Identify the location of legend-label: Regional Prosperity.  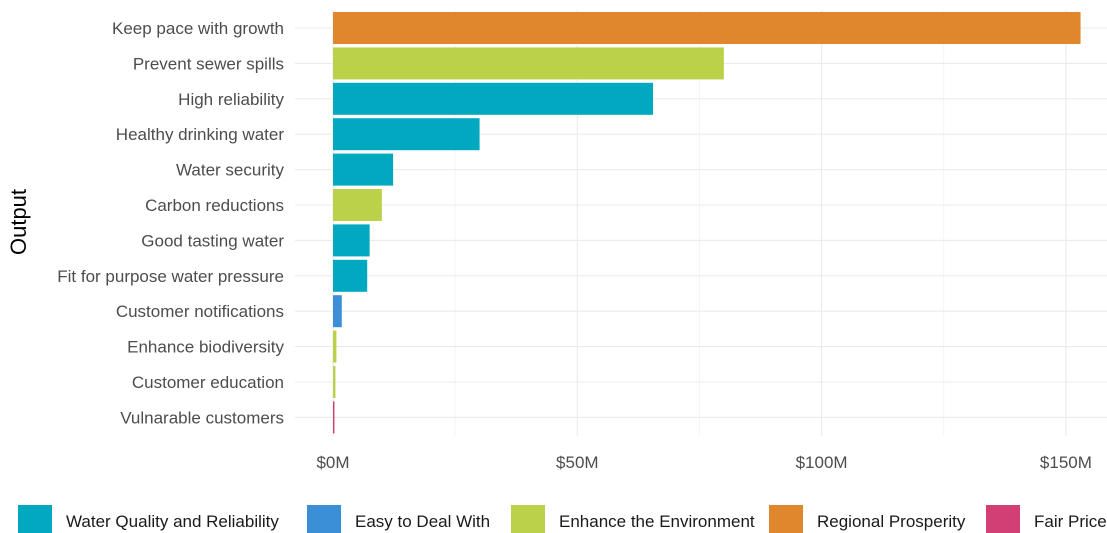
(891, 521).